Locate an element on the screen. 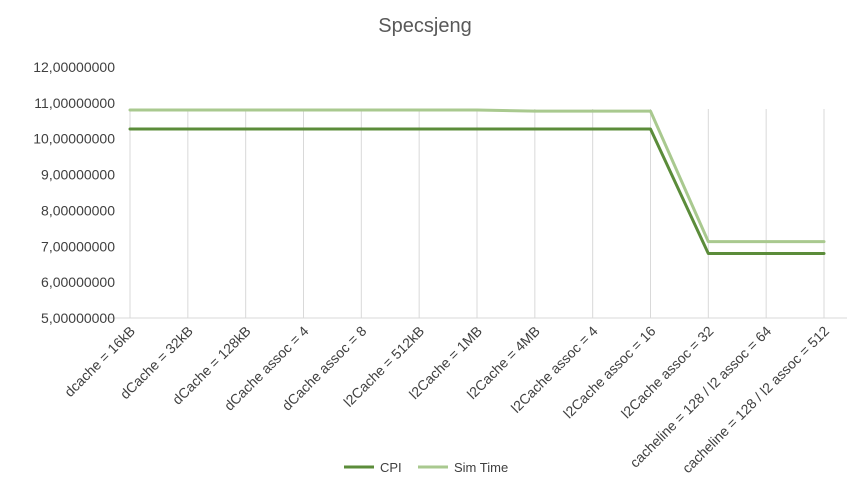  y-tick-label-4: 9,00000000 is located at coordinates (78, 175).